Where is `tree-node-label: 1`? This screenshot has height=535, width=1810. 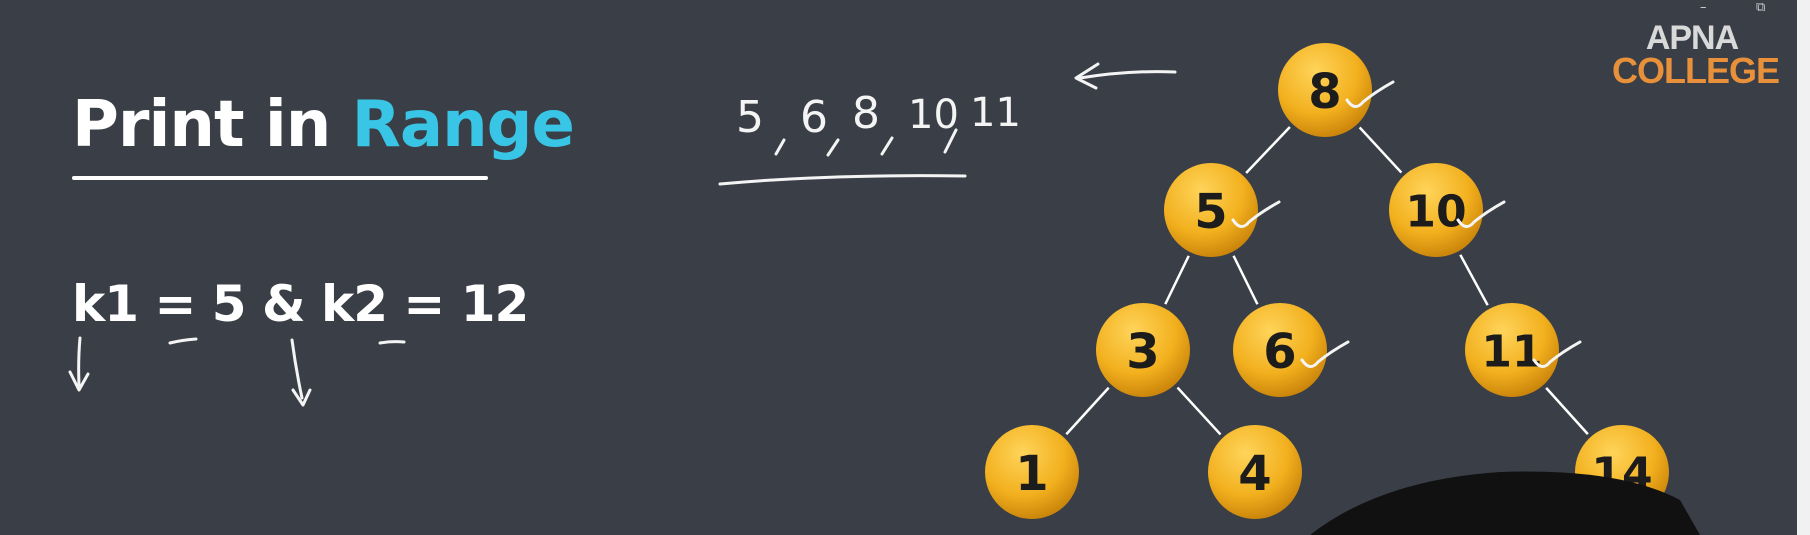 tree-node-label: 1 is located at coordinates (1031, 474).